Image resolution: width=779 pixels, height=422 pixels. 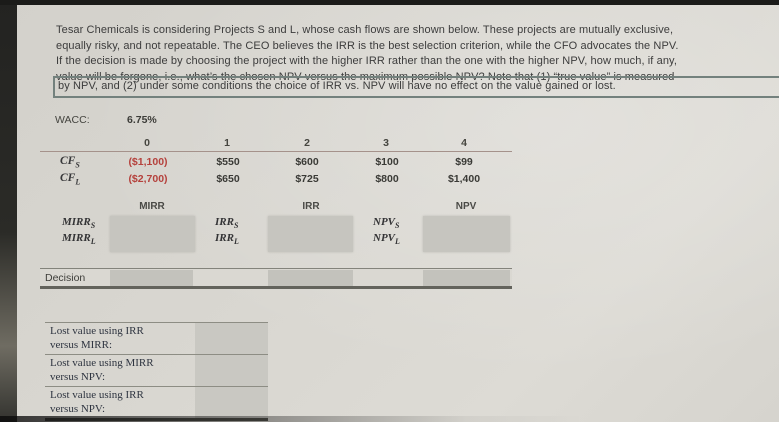 What do you see at coordinates (142, 120) in the screenshot?
I see `wacc-value-cell: 6.75%` at bounding box center [142, 120].